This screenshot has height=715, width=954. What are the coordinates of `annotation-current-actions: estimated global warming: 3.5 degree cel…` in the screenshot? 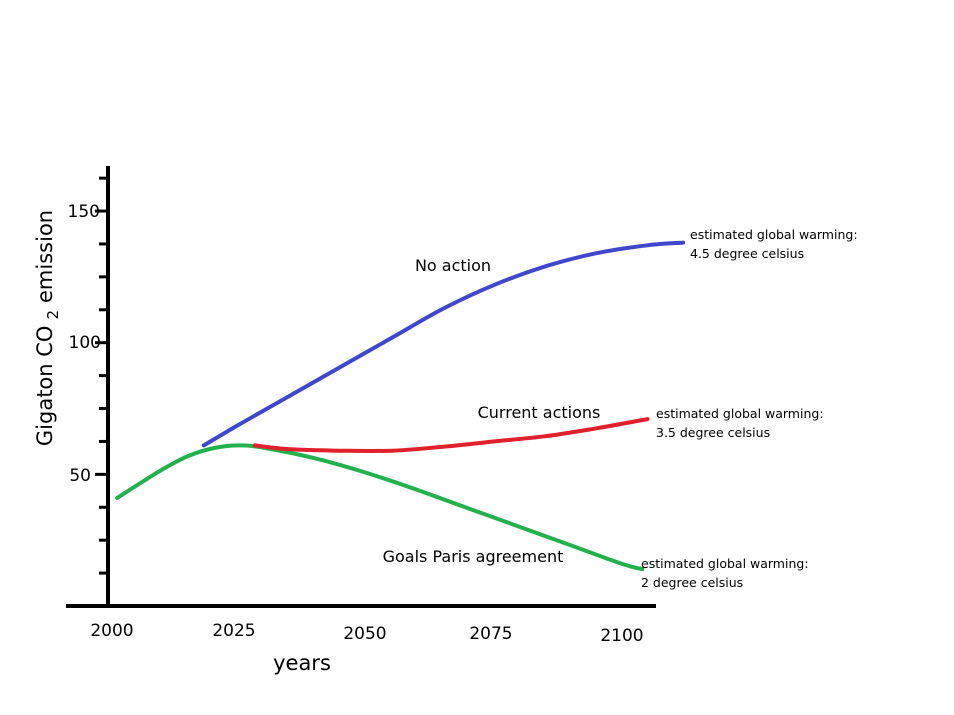 It's located at (740, 423).